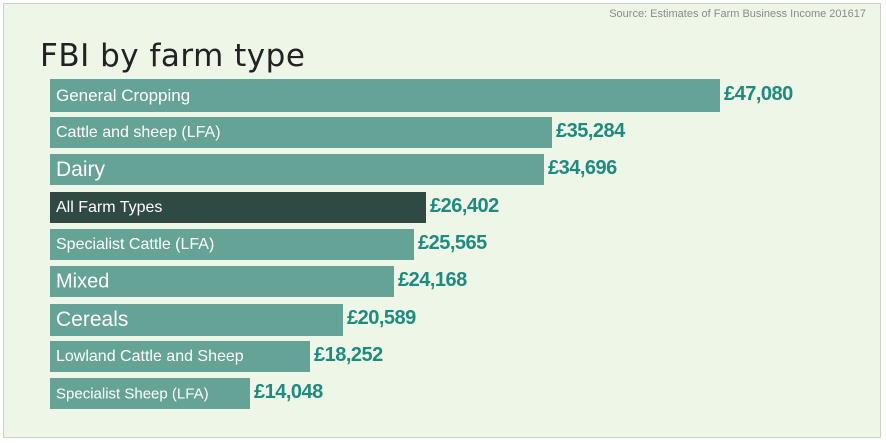 This screenshot has width=886, height=443. Describe the element at coordinates (138, 132) in the screenshot. I see `bar-category-label: Cattle and sheep (LFA)` at that location.